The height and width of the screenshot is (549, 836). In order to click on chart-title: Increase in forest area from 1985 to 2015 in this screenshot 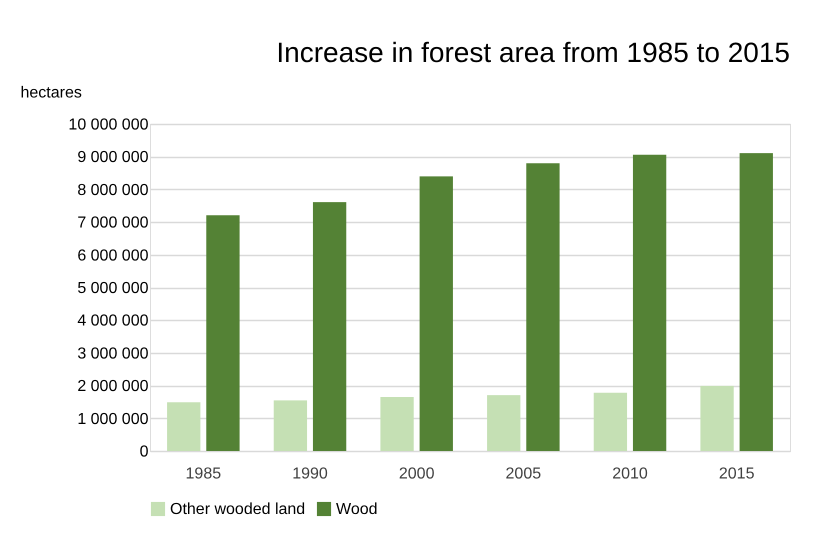, I will do `click(533, 52)`.